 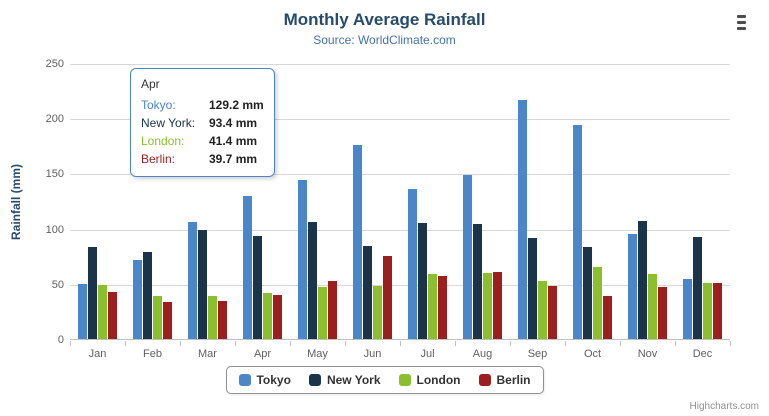 I want to click on bar-berlin-nov, so click(x=662, y=313).